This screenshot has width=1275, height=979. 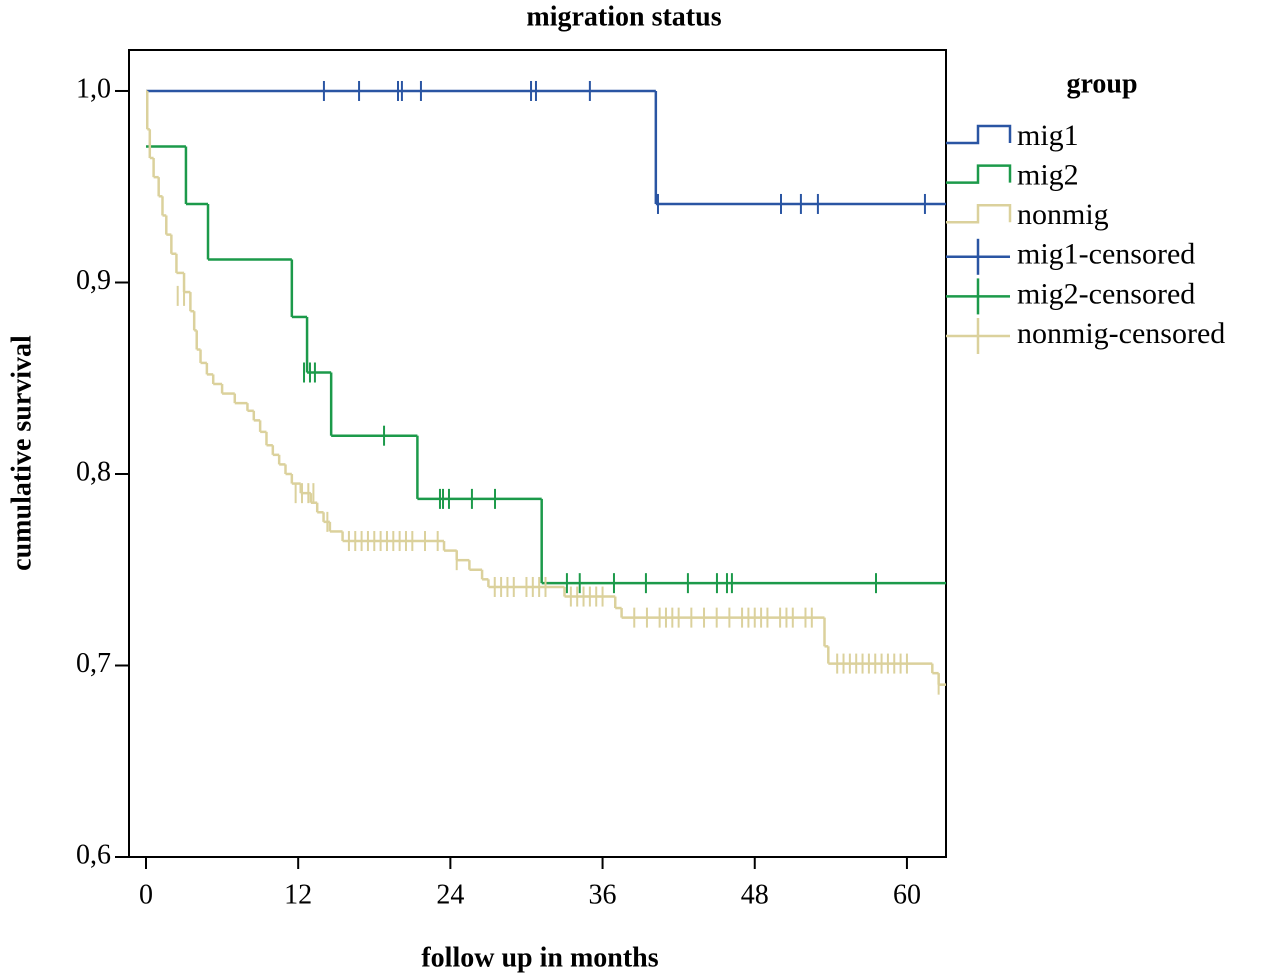 What do you see at coordinates (1063, 214) in the screenshot?
I see `legend-label: nonmig` at bounding box center [1063, 214].